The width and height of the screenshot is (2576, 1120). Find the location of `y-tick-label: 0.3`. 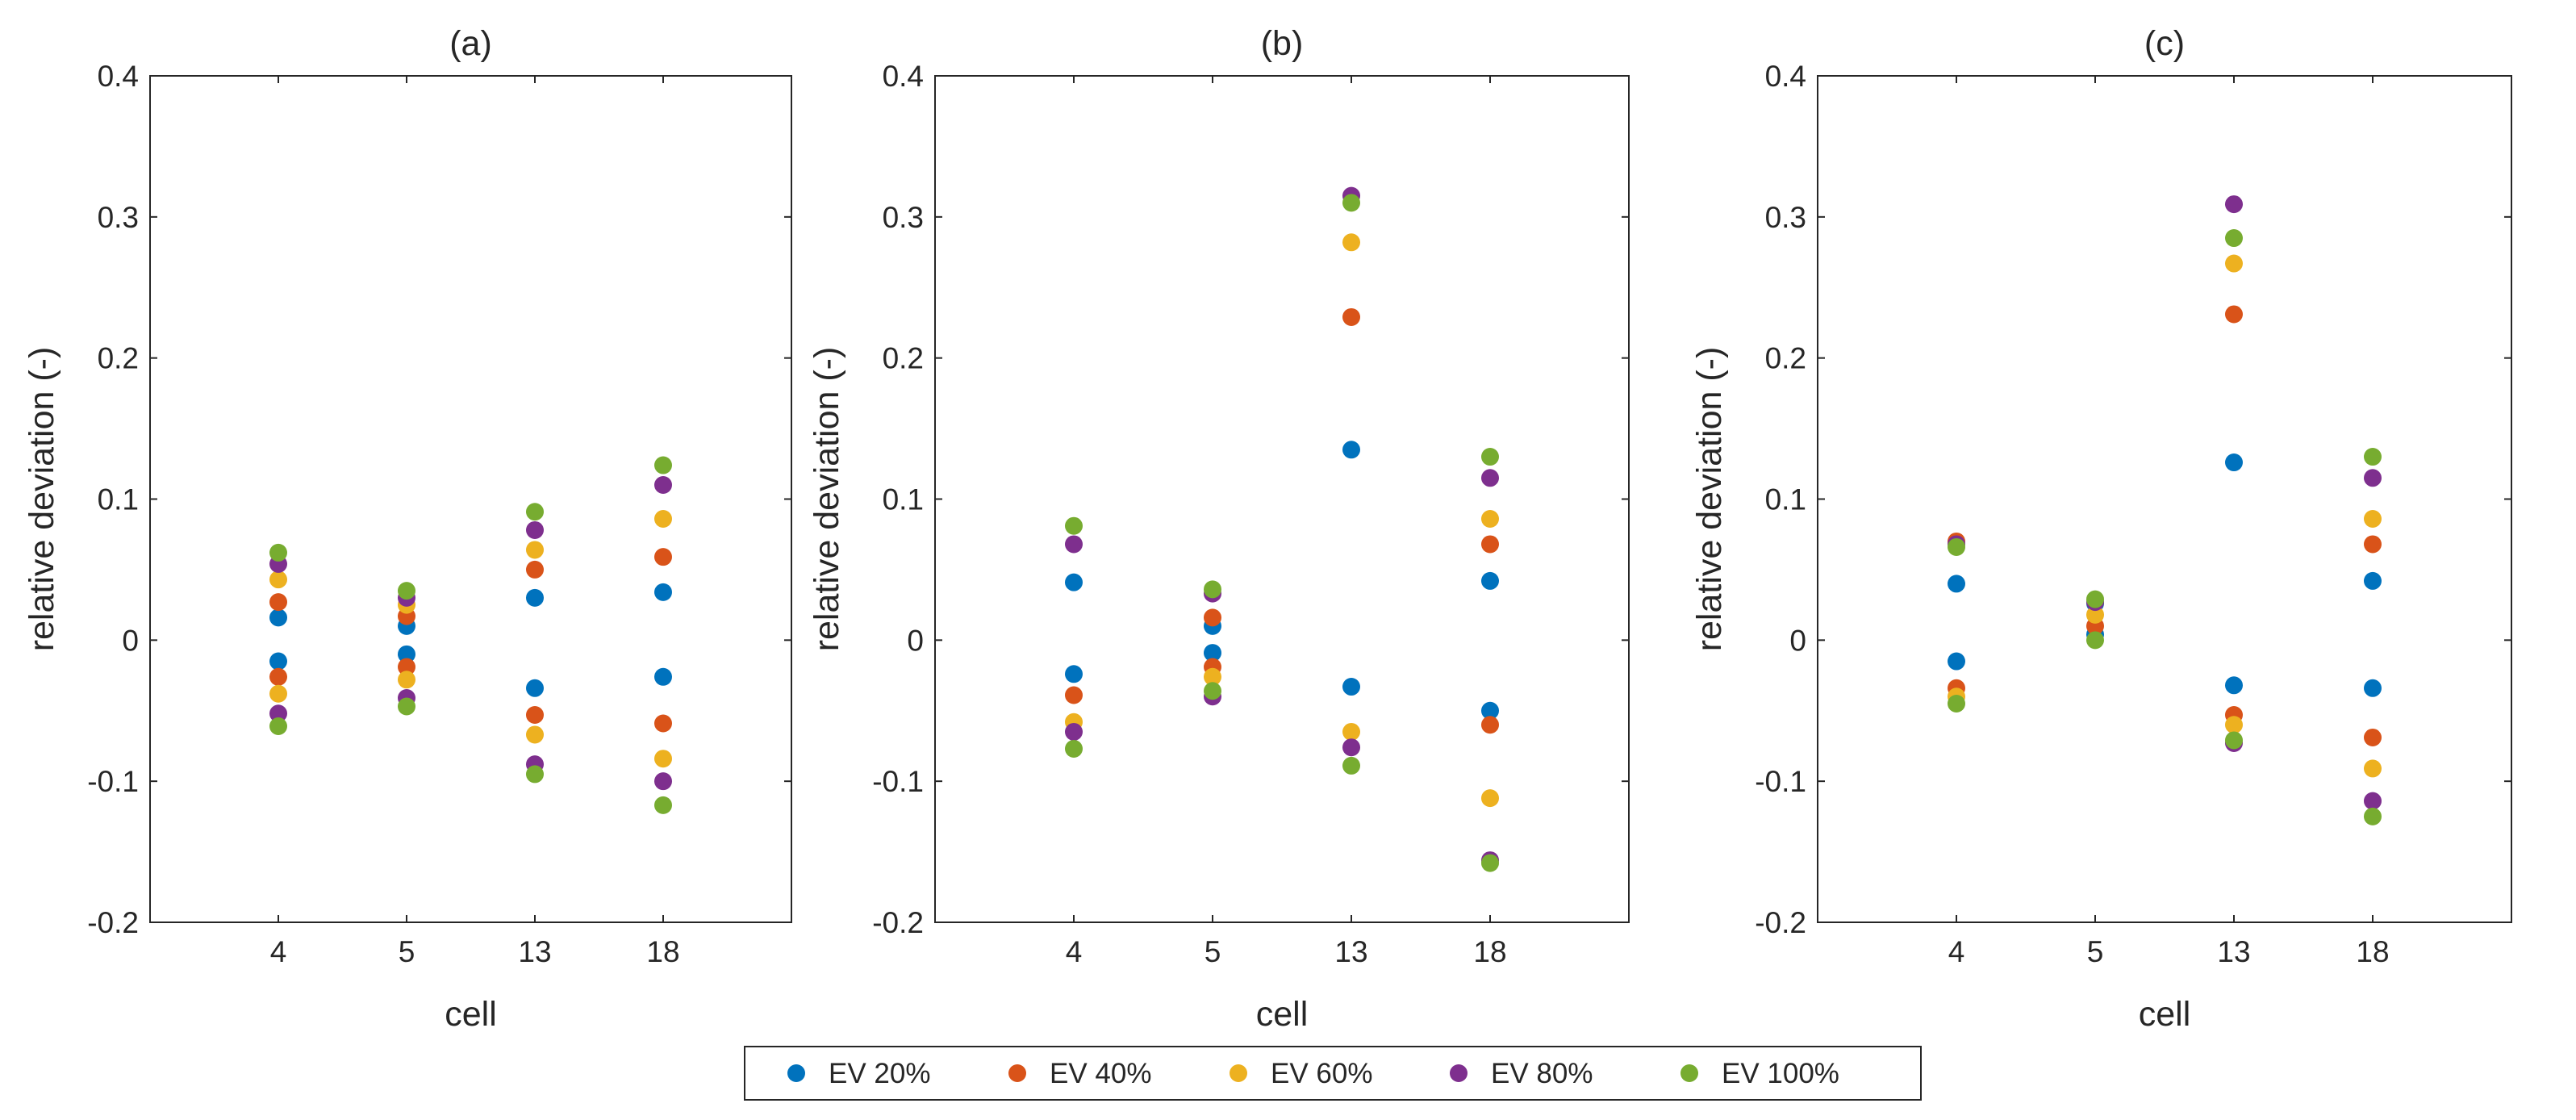

y-tick-label: 0.3 is located at coordinates (119, 218).